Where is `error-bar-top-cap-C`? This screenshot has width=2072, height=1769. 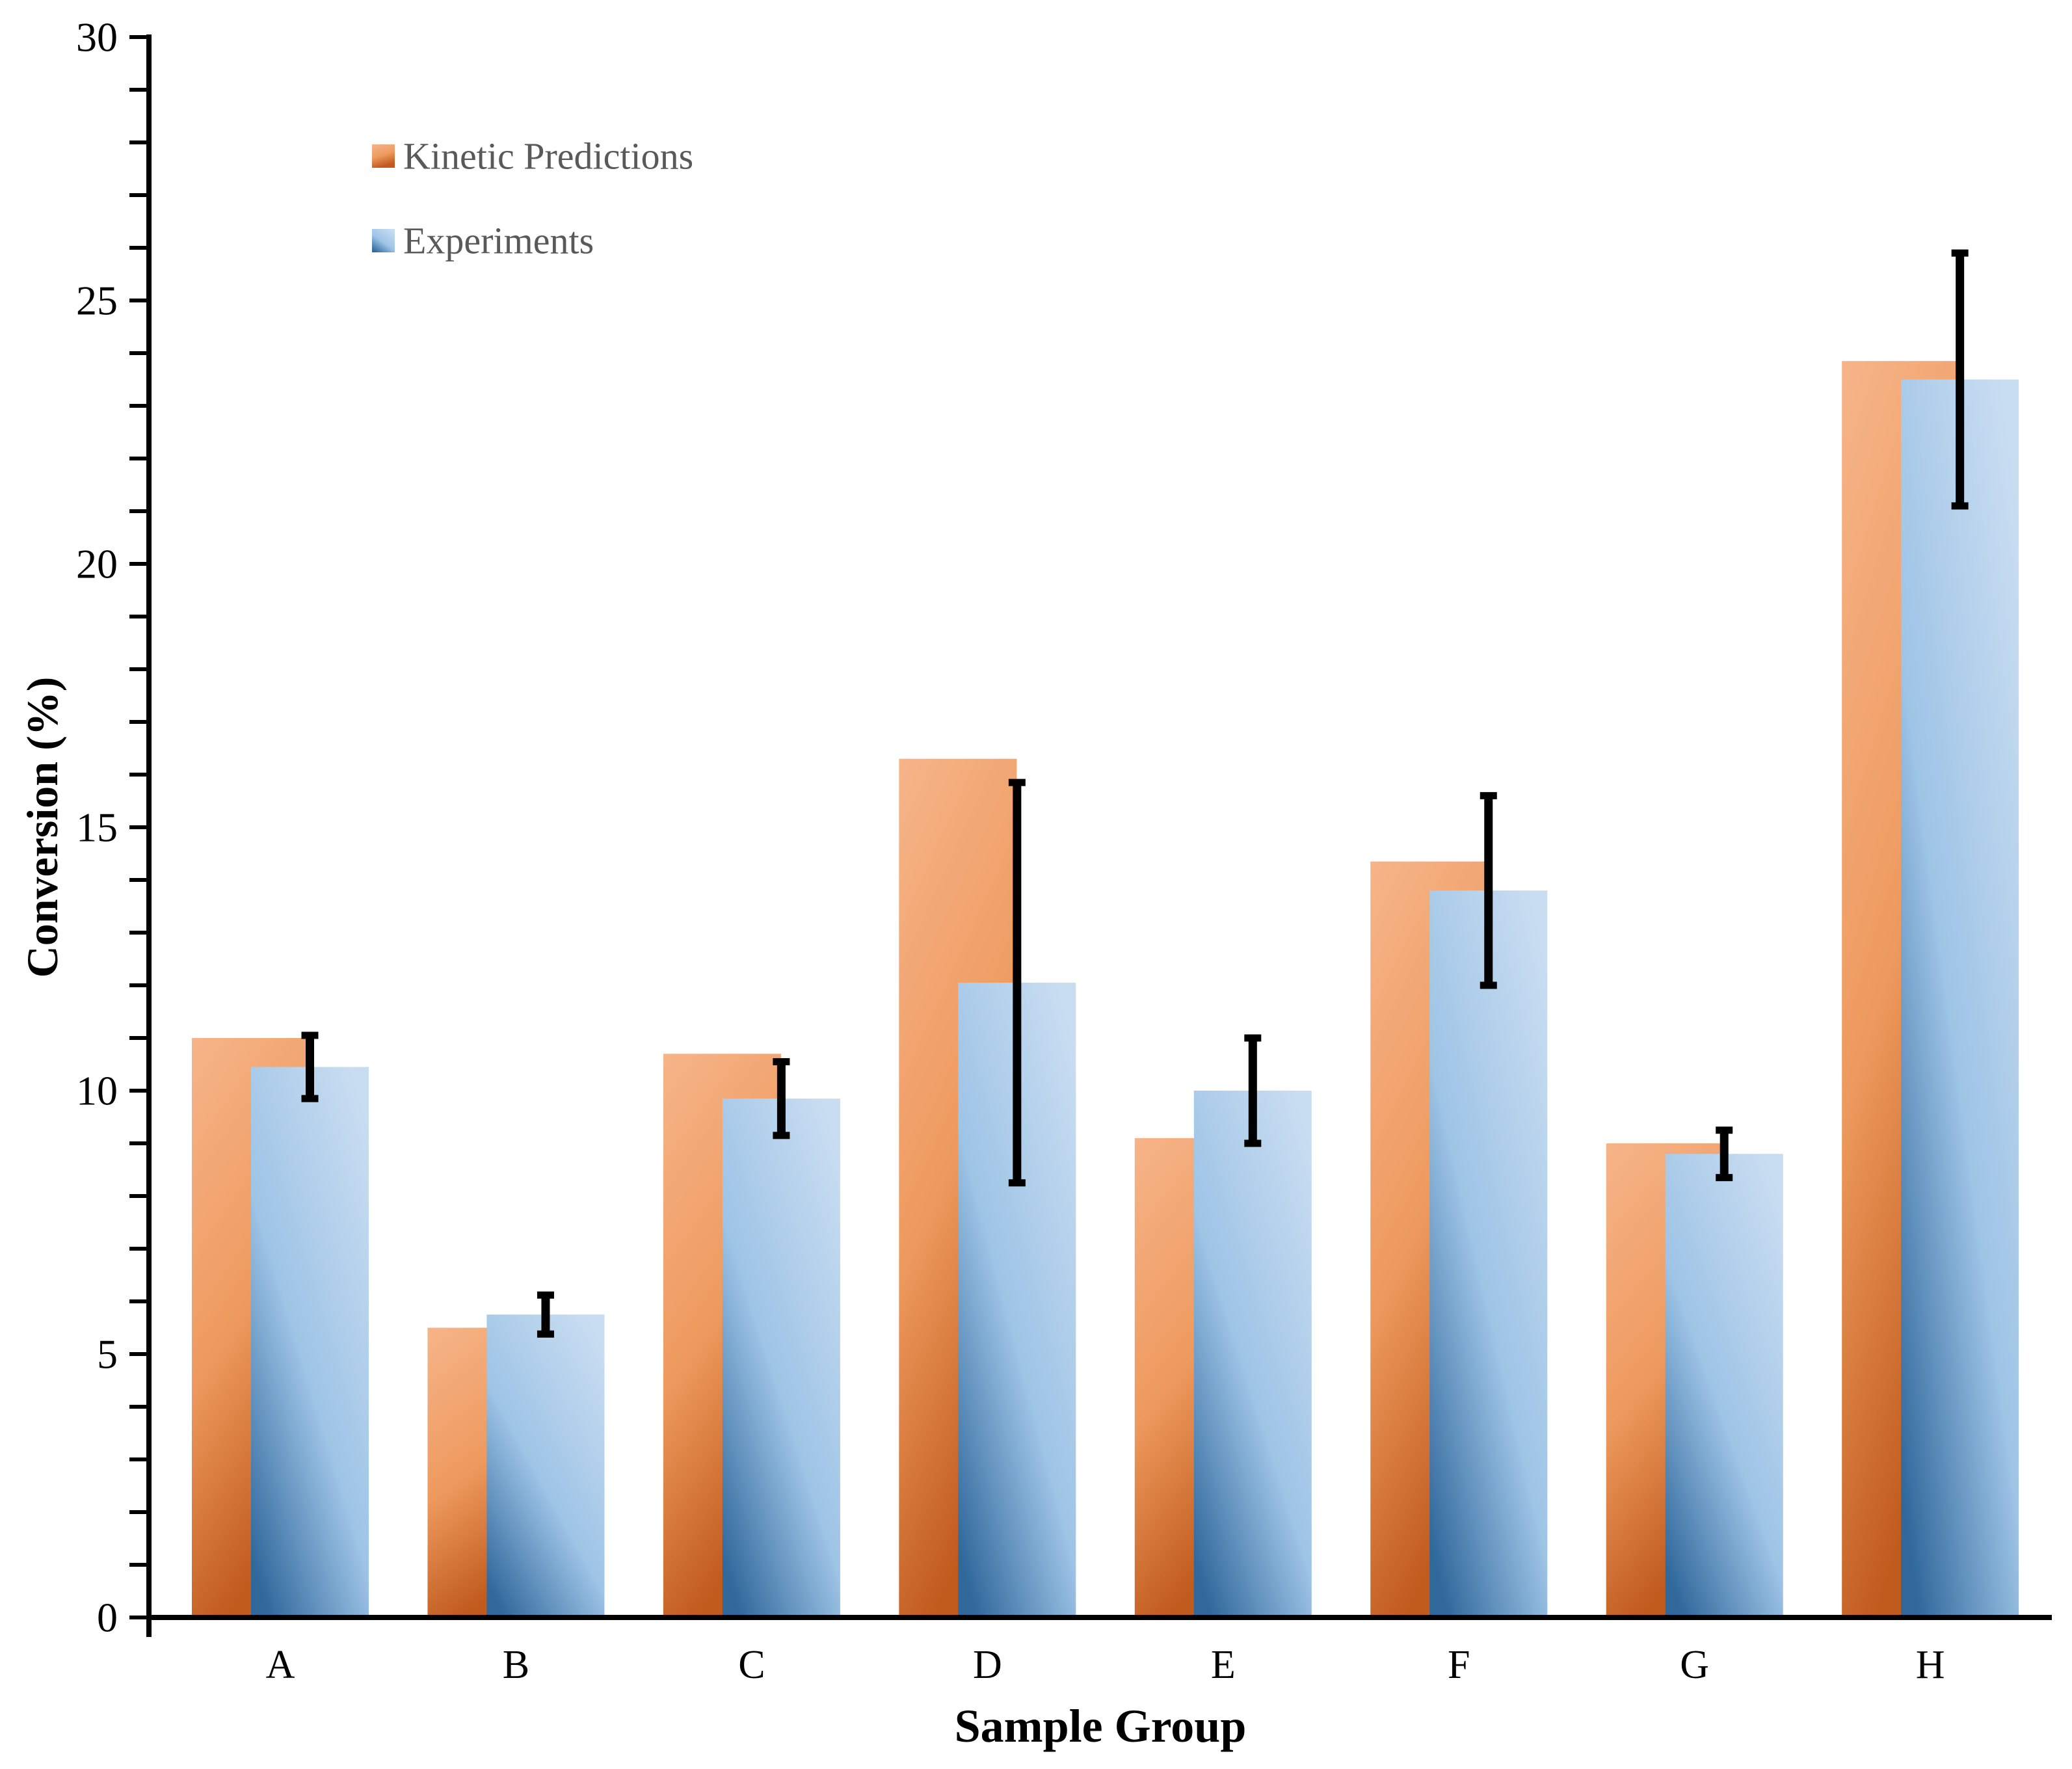
error-bar-top-cap-C is located at coordinates (781, 1061).